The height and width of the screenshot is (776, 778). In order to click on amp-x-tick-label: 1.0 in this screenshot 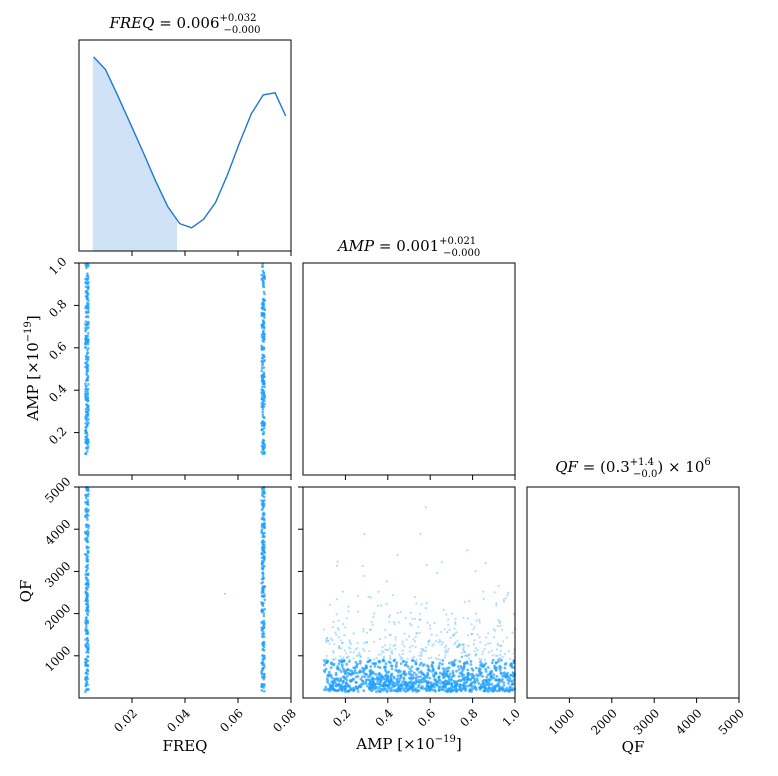, I will do `click(511, 717)`.